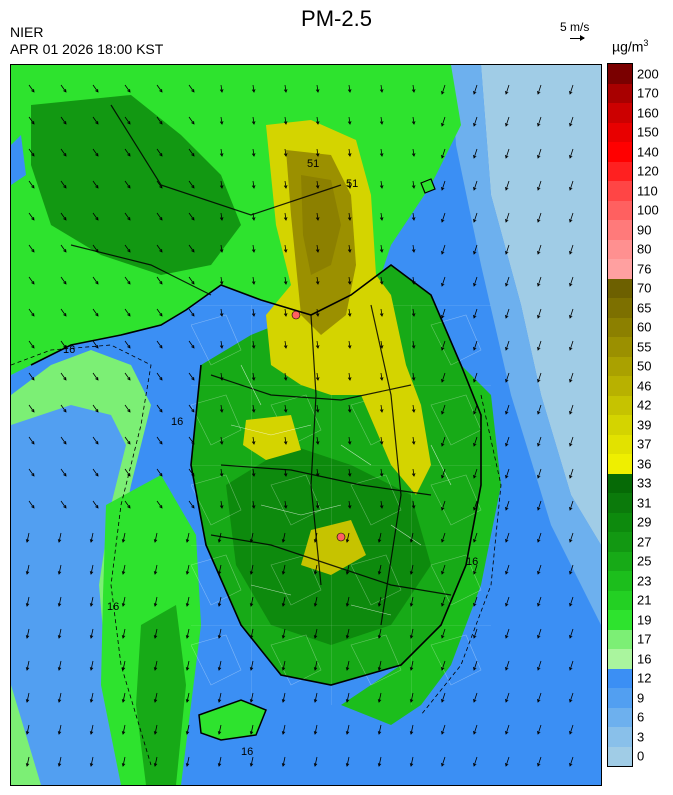 Image resolution: width=673 pixels, height=795 pixels. What do you see at coordinates (644, 366) in the screenshot?
I see `legend-label: 50` at bounding box center [644, 366].